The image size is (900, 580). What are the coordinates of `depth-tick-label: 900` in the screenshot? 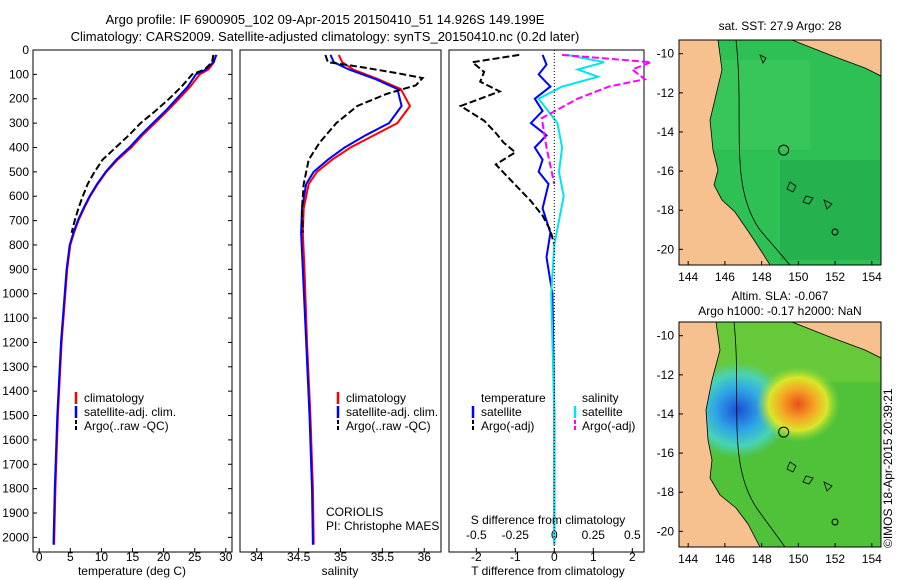 It's located at (19, 269).